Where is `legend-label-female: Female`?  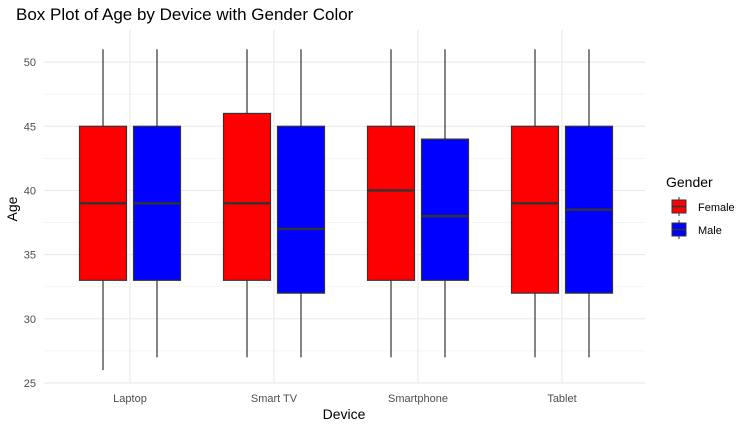 legend-label-female: Female is located at coordinates (716, 208).